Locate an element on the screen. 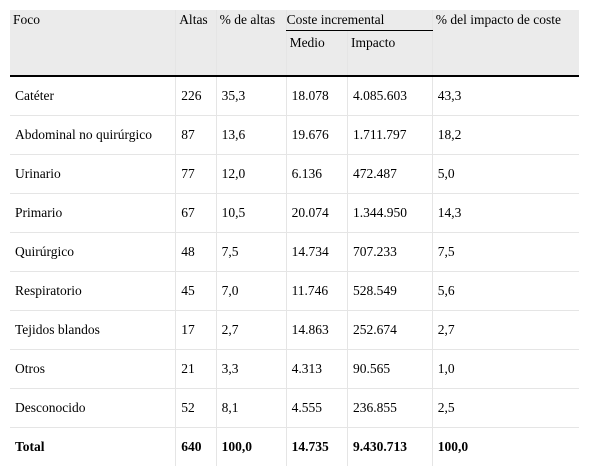  cell-impacto: 4.085.603 is located at coordinates (390, 96).